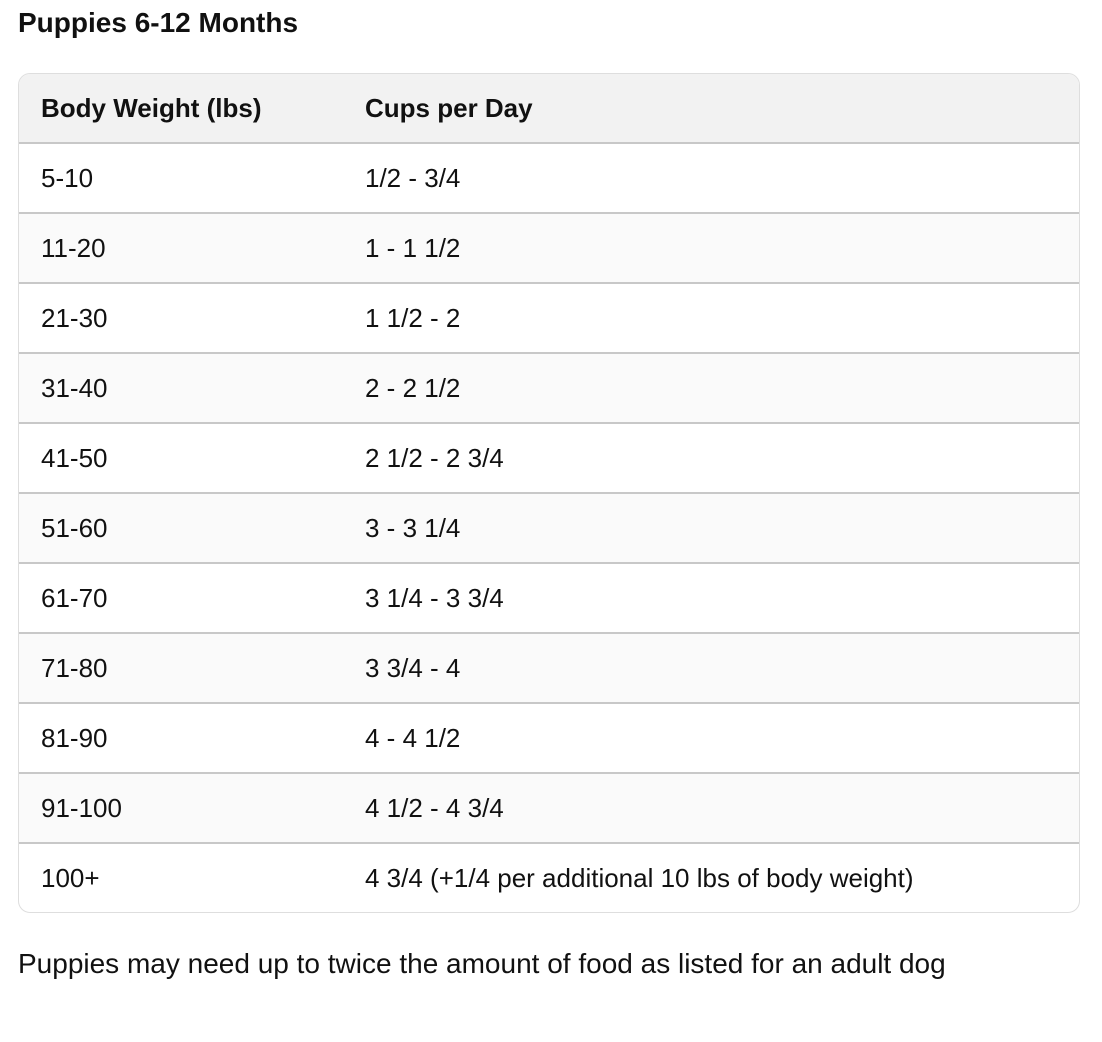 The height and width of the screenshot is (1042, 1102). I want to click on table-row: 51-60 3 - 3 1/4, so click(549, 528).